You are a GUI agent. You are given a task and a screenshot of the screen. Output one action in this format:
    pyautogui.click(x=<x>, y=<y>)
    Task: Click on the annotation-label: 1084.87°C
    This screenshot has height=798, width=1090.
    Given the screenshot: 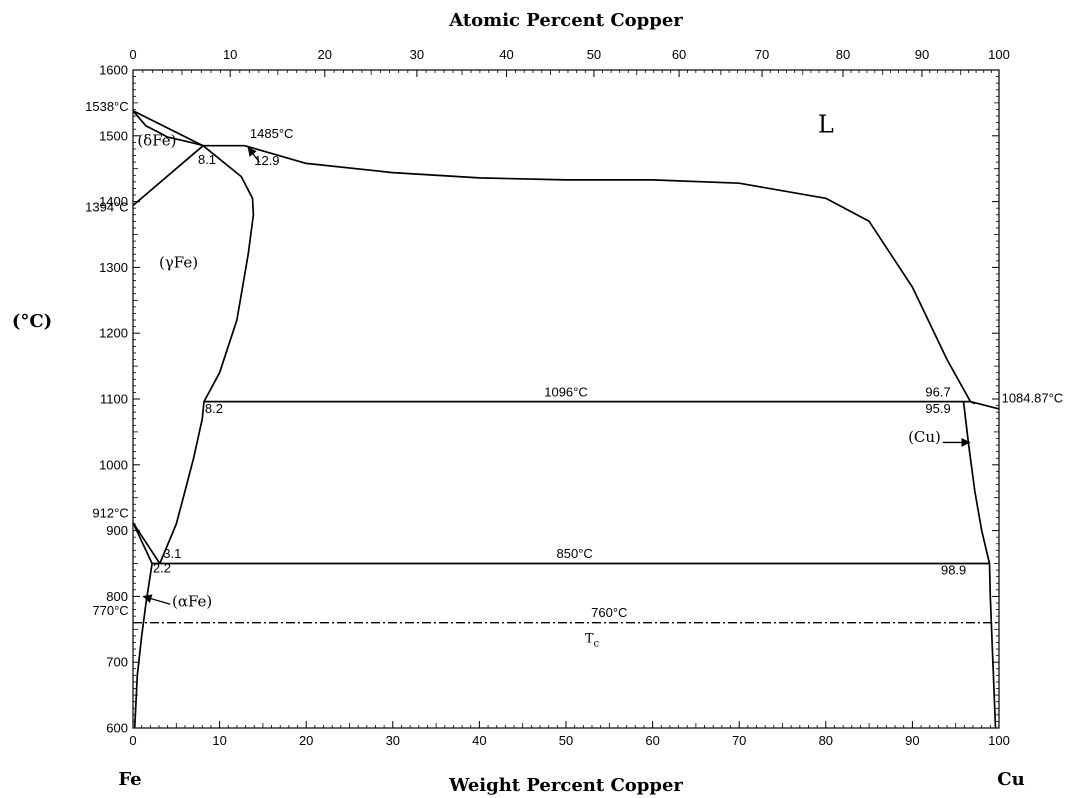 What is the action you would take?
    pyautogui.click(x=1033, y=397)
    